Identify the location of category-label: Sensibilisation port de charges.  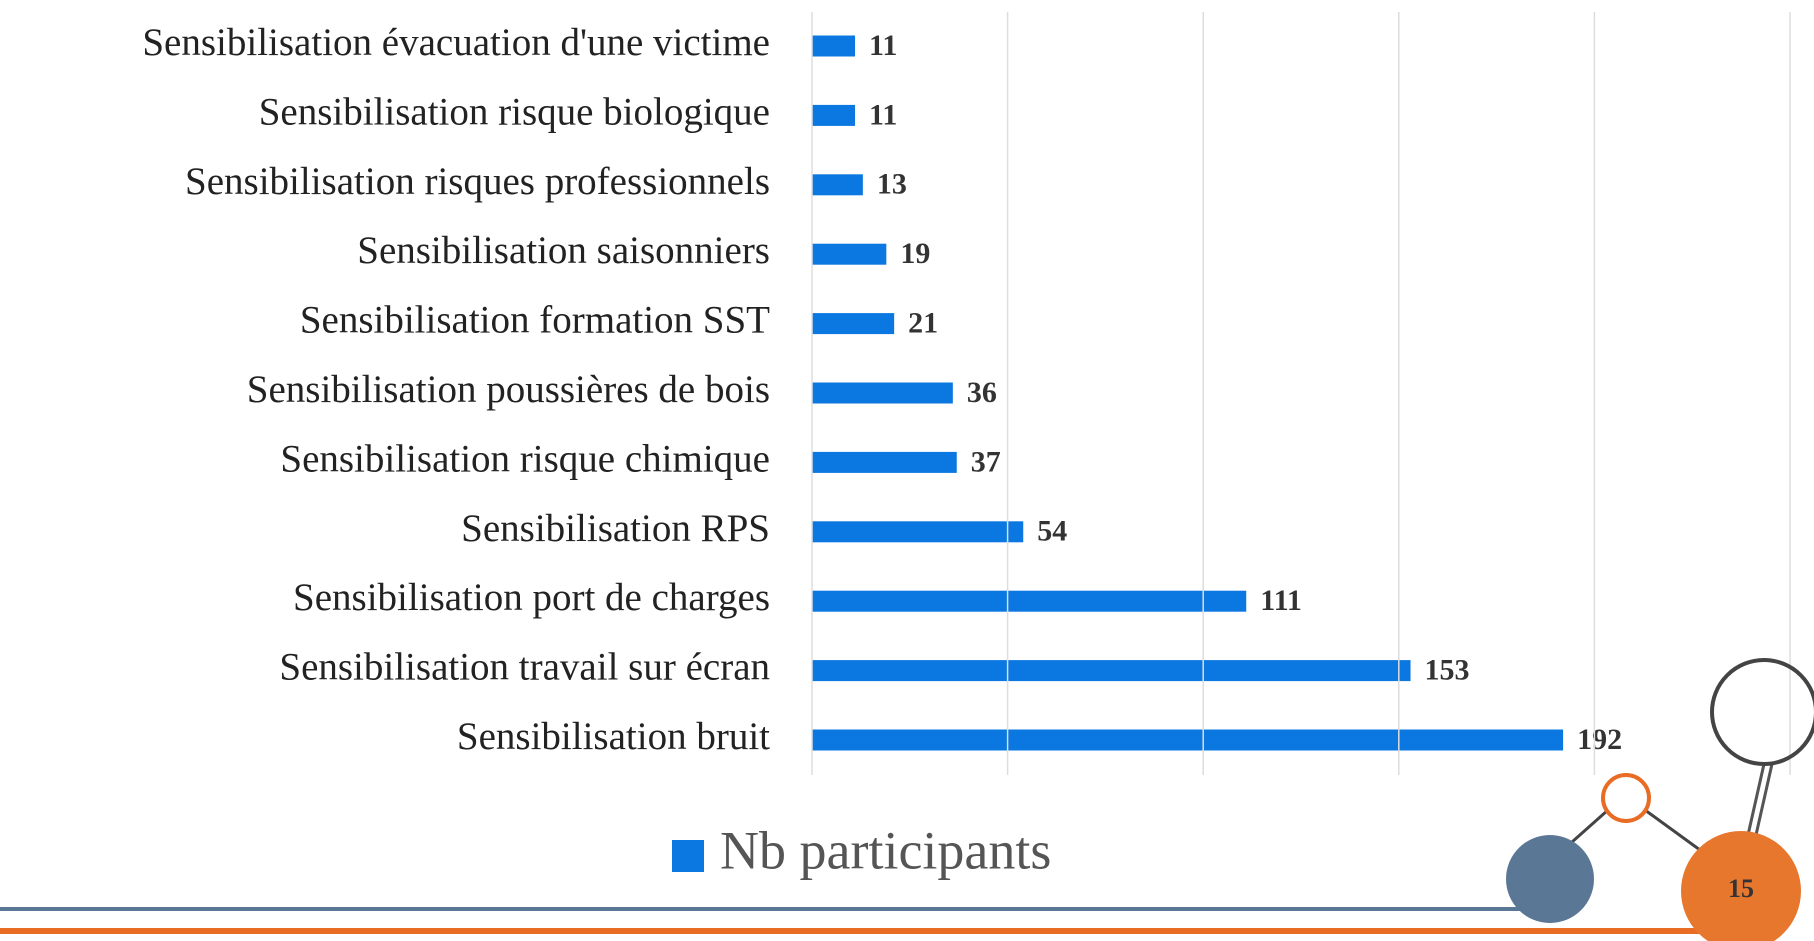
(531, 597).